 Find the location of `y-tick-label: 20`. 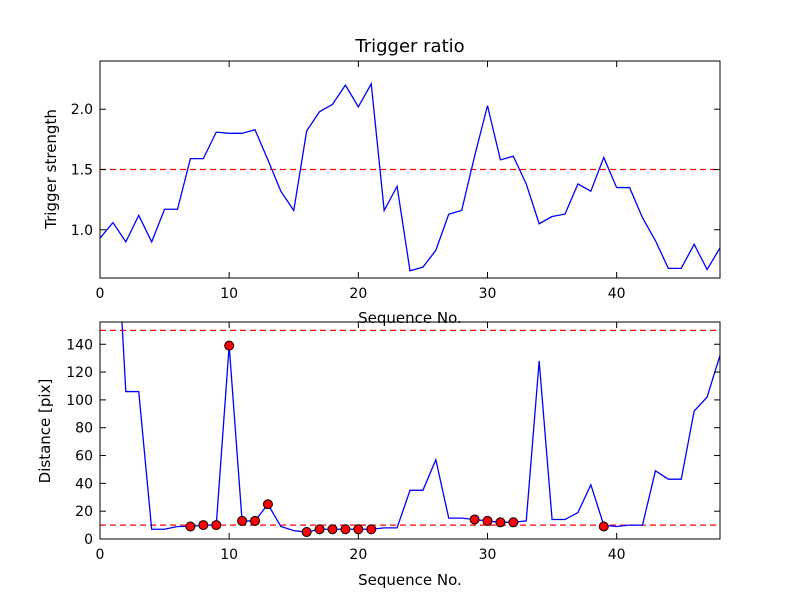

y-tick-label: 20 is located at coordinates (84, 512).